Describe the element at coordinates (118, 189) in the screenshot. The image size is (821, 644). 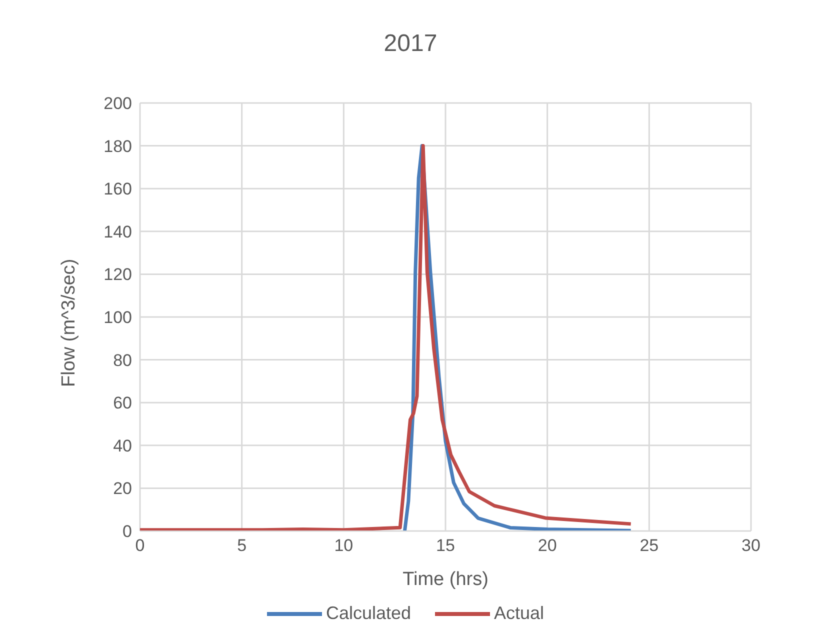
I see `y-tick-label: 160` at that location.